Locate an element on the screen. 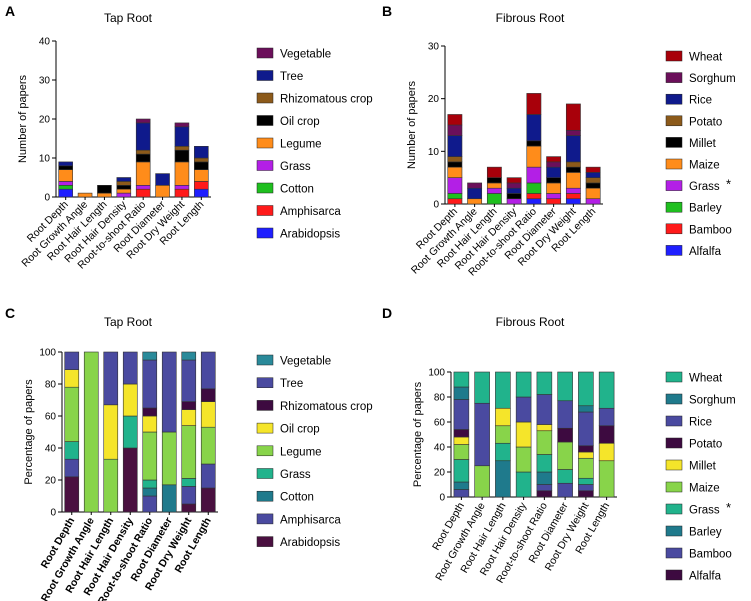 Image resolution: width=751 pixels, height=601 pixels. legend-swatch-sorghum is located at coordinates (674, 77).